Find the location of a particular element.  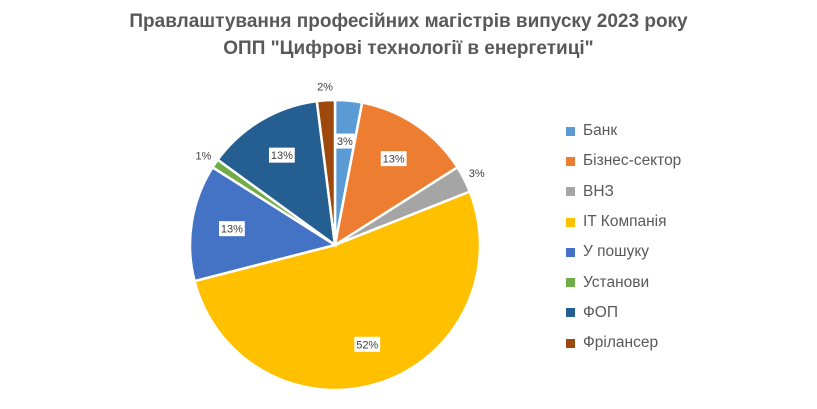

legend-label: ВНЗ is located at coordinates (598, 191).